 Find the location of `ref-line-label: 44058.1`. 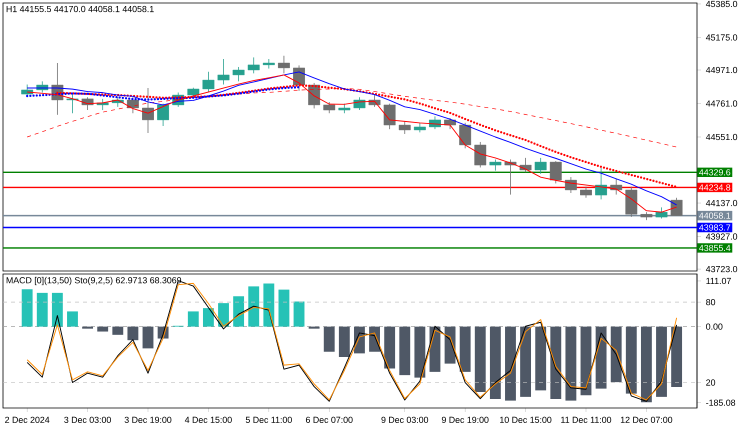

ref-line-label: 44058.1 is located at coordinates (714, 215).